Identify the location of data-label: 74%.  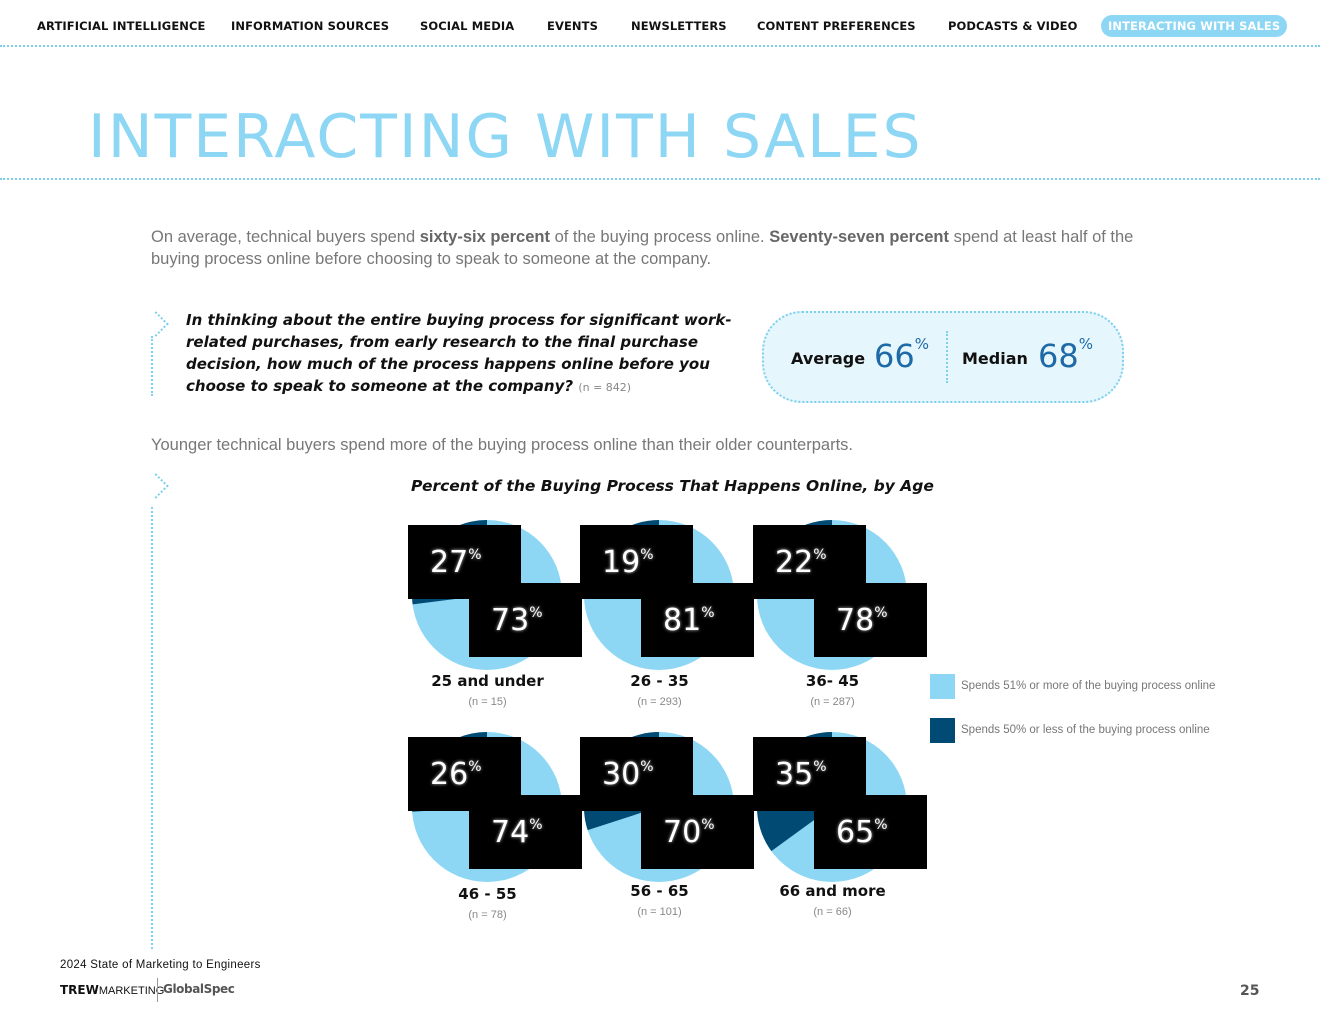
(517, 832).